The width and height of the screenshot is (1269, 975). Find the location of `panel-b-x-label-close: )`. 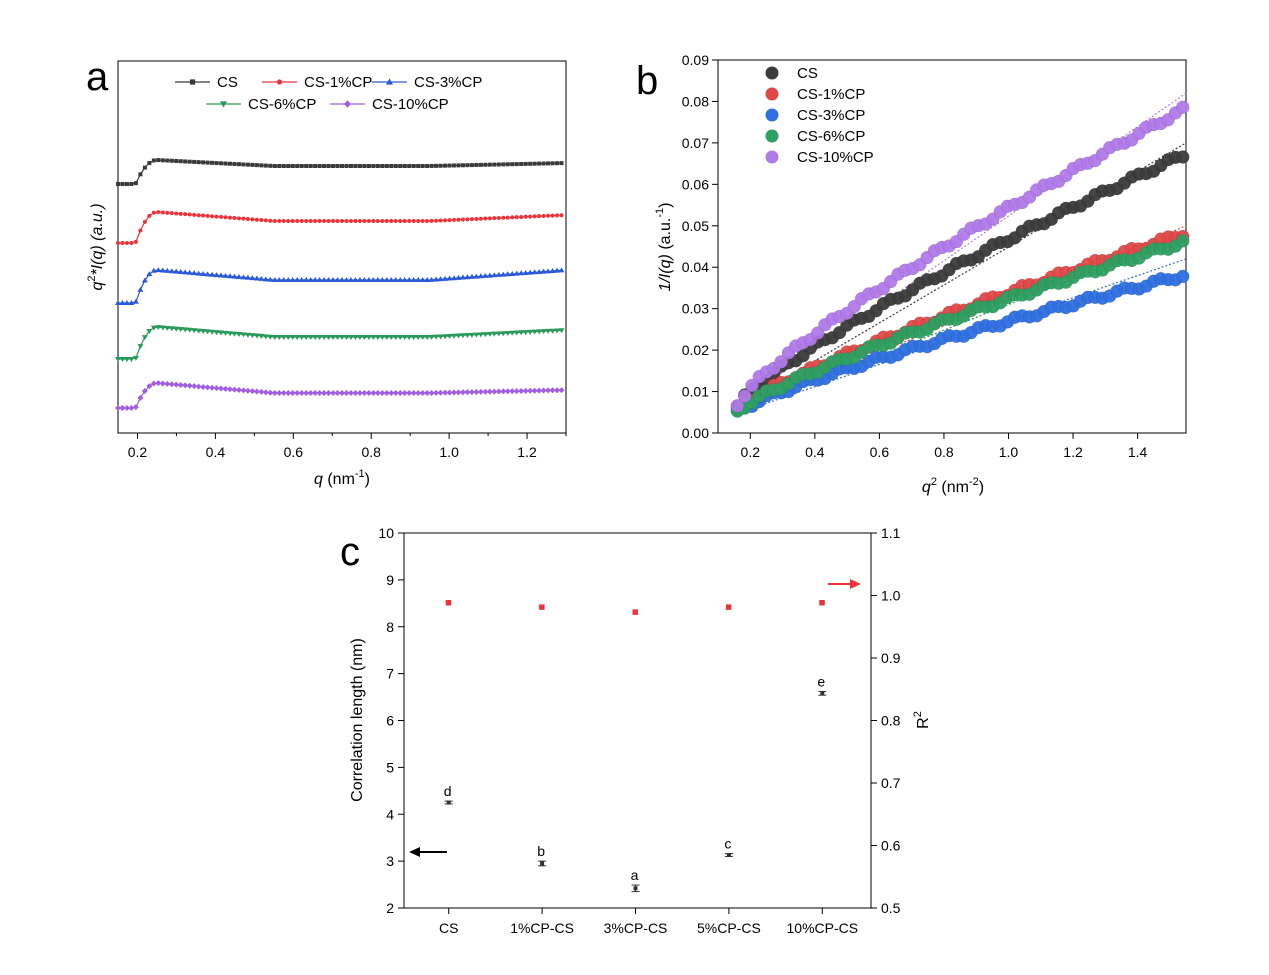

panel-b-x-label-close: ) is located at coordinates (981, 487).